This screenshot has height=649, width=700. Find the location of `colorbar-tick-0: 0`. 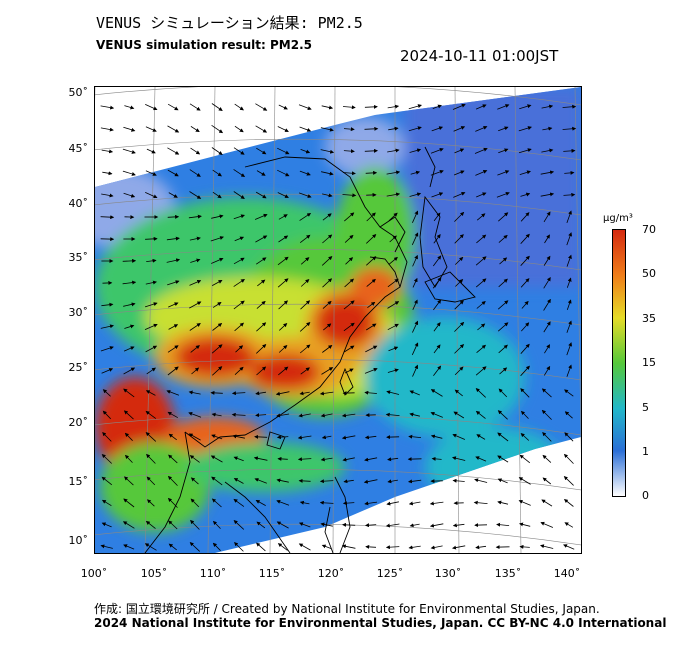

colorbar-tick-0: 0 is located at coordinates (645, 495).